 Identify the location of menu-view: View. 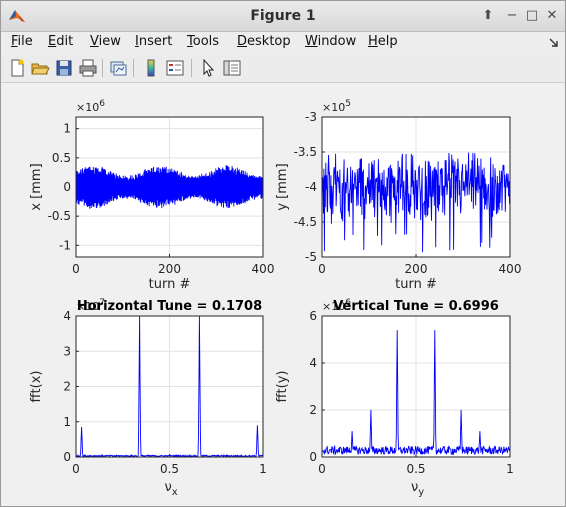
(105, 41).